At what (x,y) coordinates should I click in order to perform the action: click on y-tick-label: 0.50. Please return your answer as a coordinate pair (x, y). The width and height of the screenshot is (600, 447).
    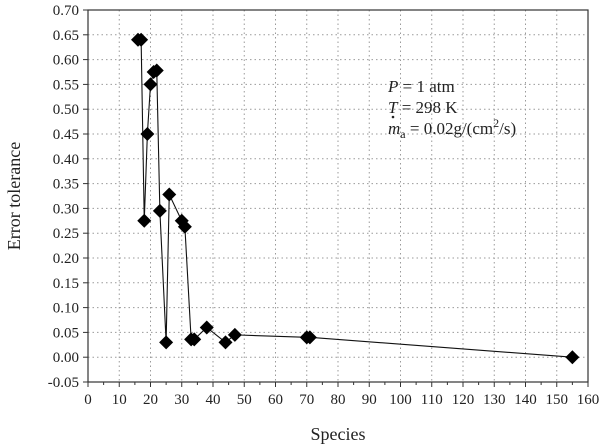
    Looking at the image, I should click on (66, 110).